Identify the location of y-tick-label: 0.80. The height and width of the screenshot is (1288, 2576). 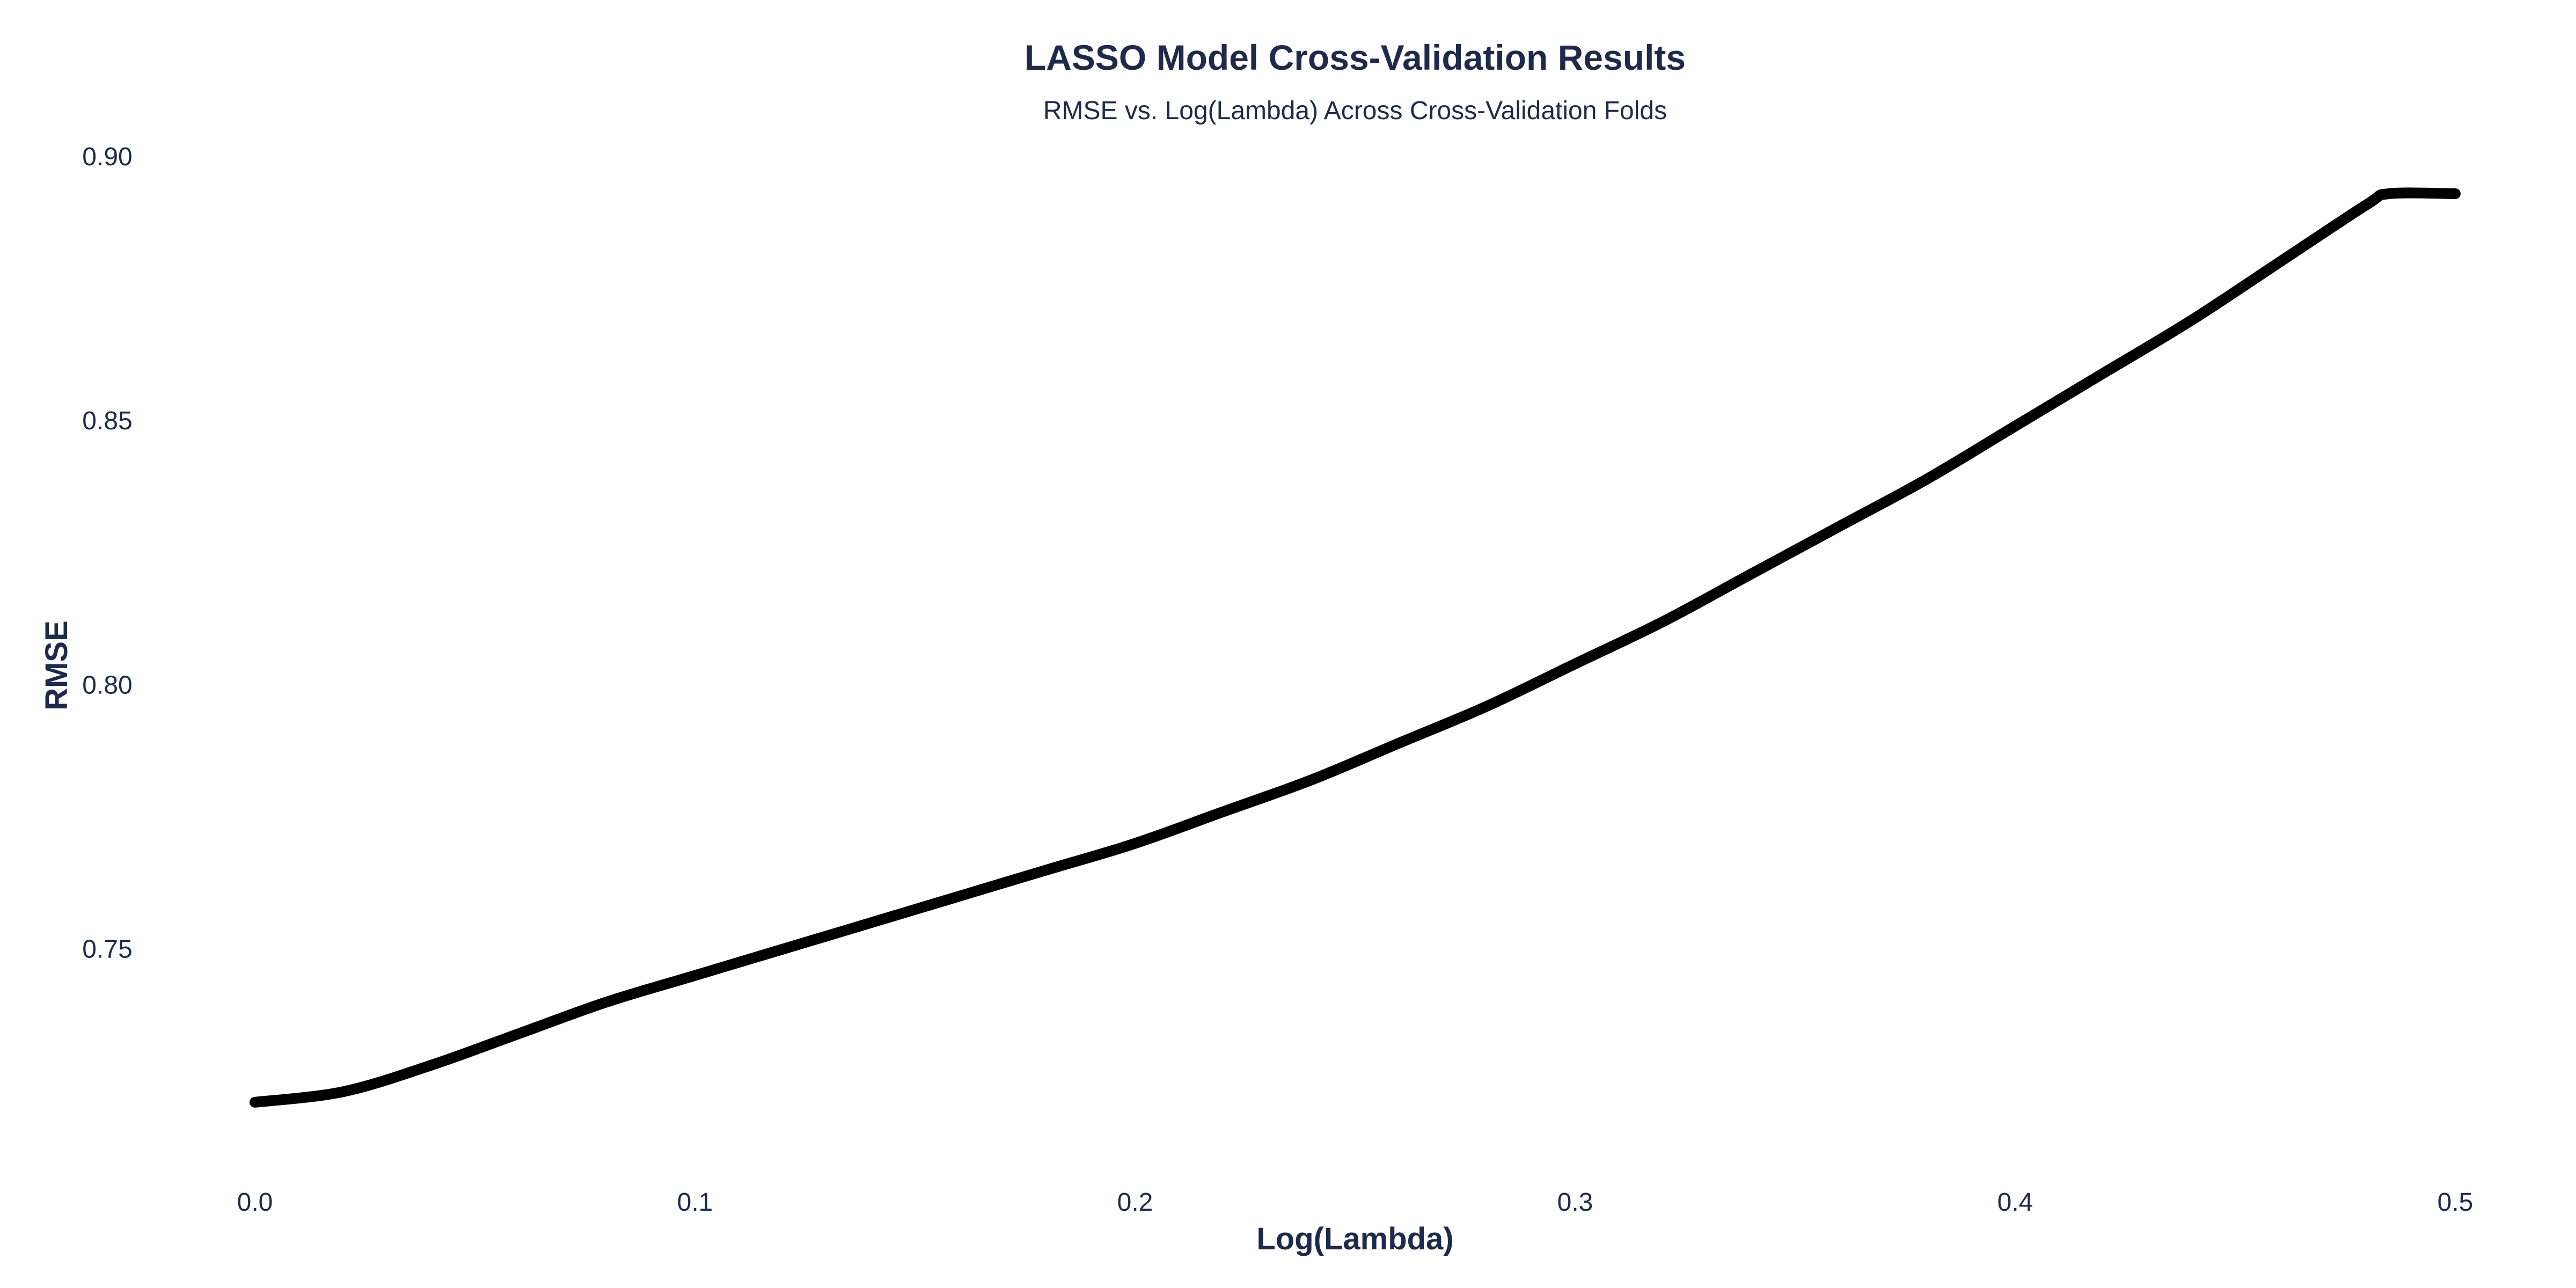
(107, 685).